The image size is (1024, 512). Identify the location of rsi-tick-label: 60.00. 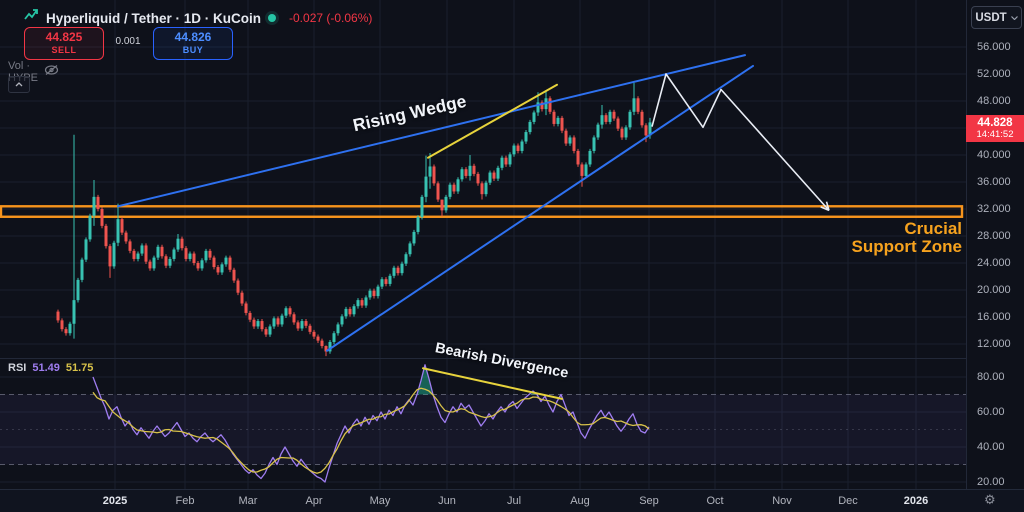
(991, 412).